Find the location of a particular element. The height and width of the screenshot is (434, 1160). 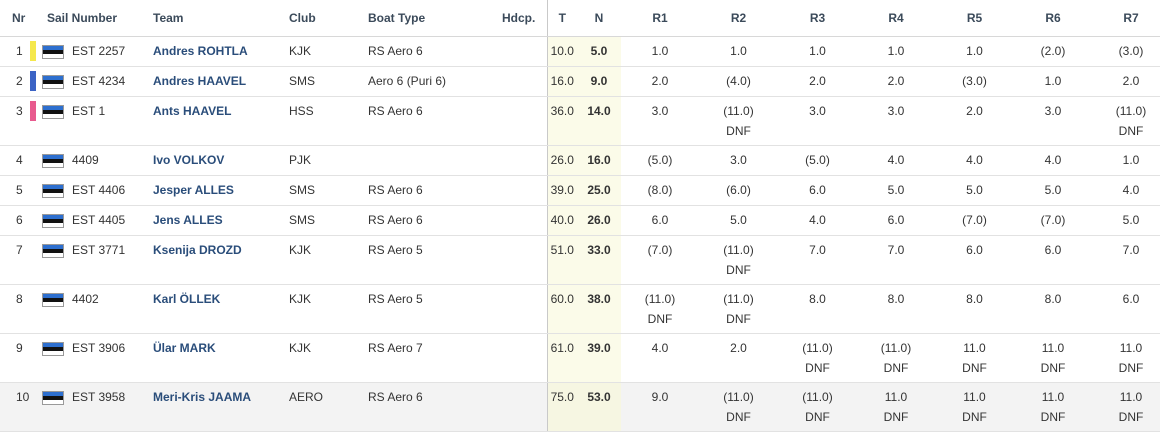

cell-team: Jesper ALLES is located at coordinates (210, 190).